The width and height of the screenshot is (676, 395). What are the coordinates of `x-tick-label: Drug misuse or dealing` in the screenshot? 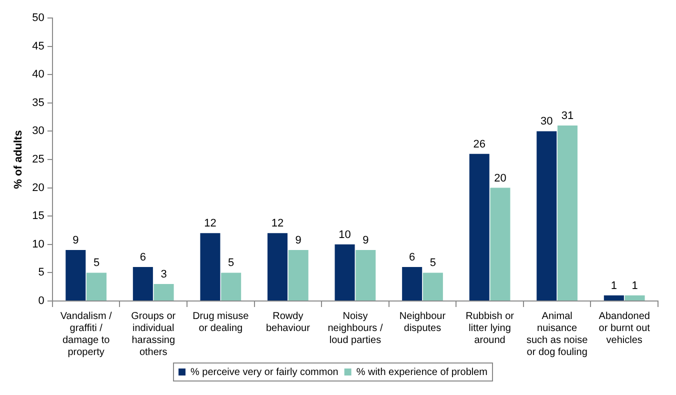 It's located at (221, 322).